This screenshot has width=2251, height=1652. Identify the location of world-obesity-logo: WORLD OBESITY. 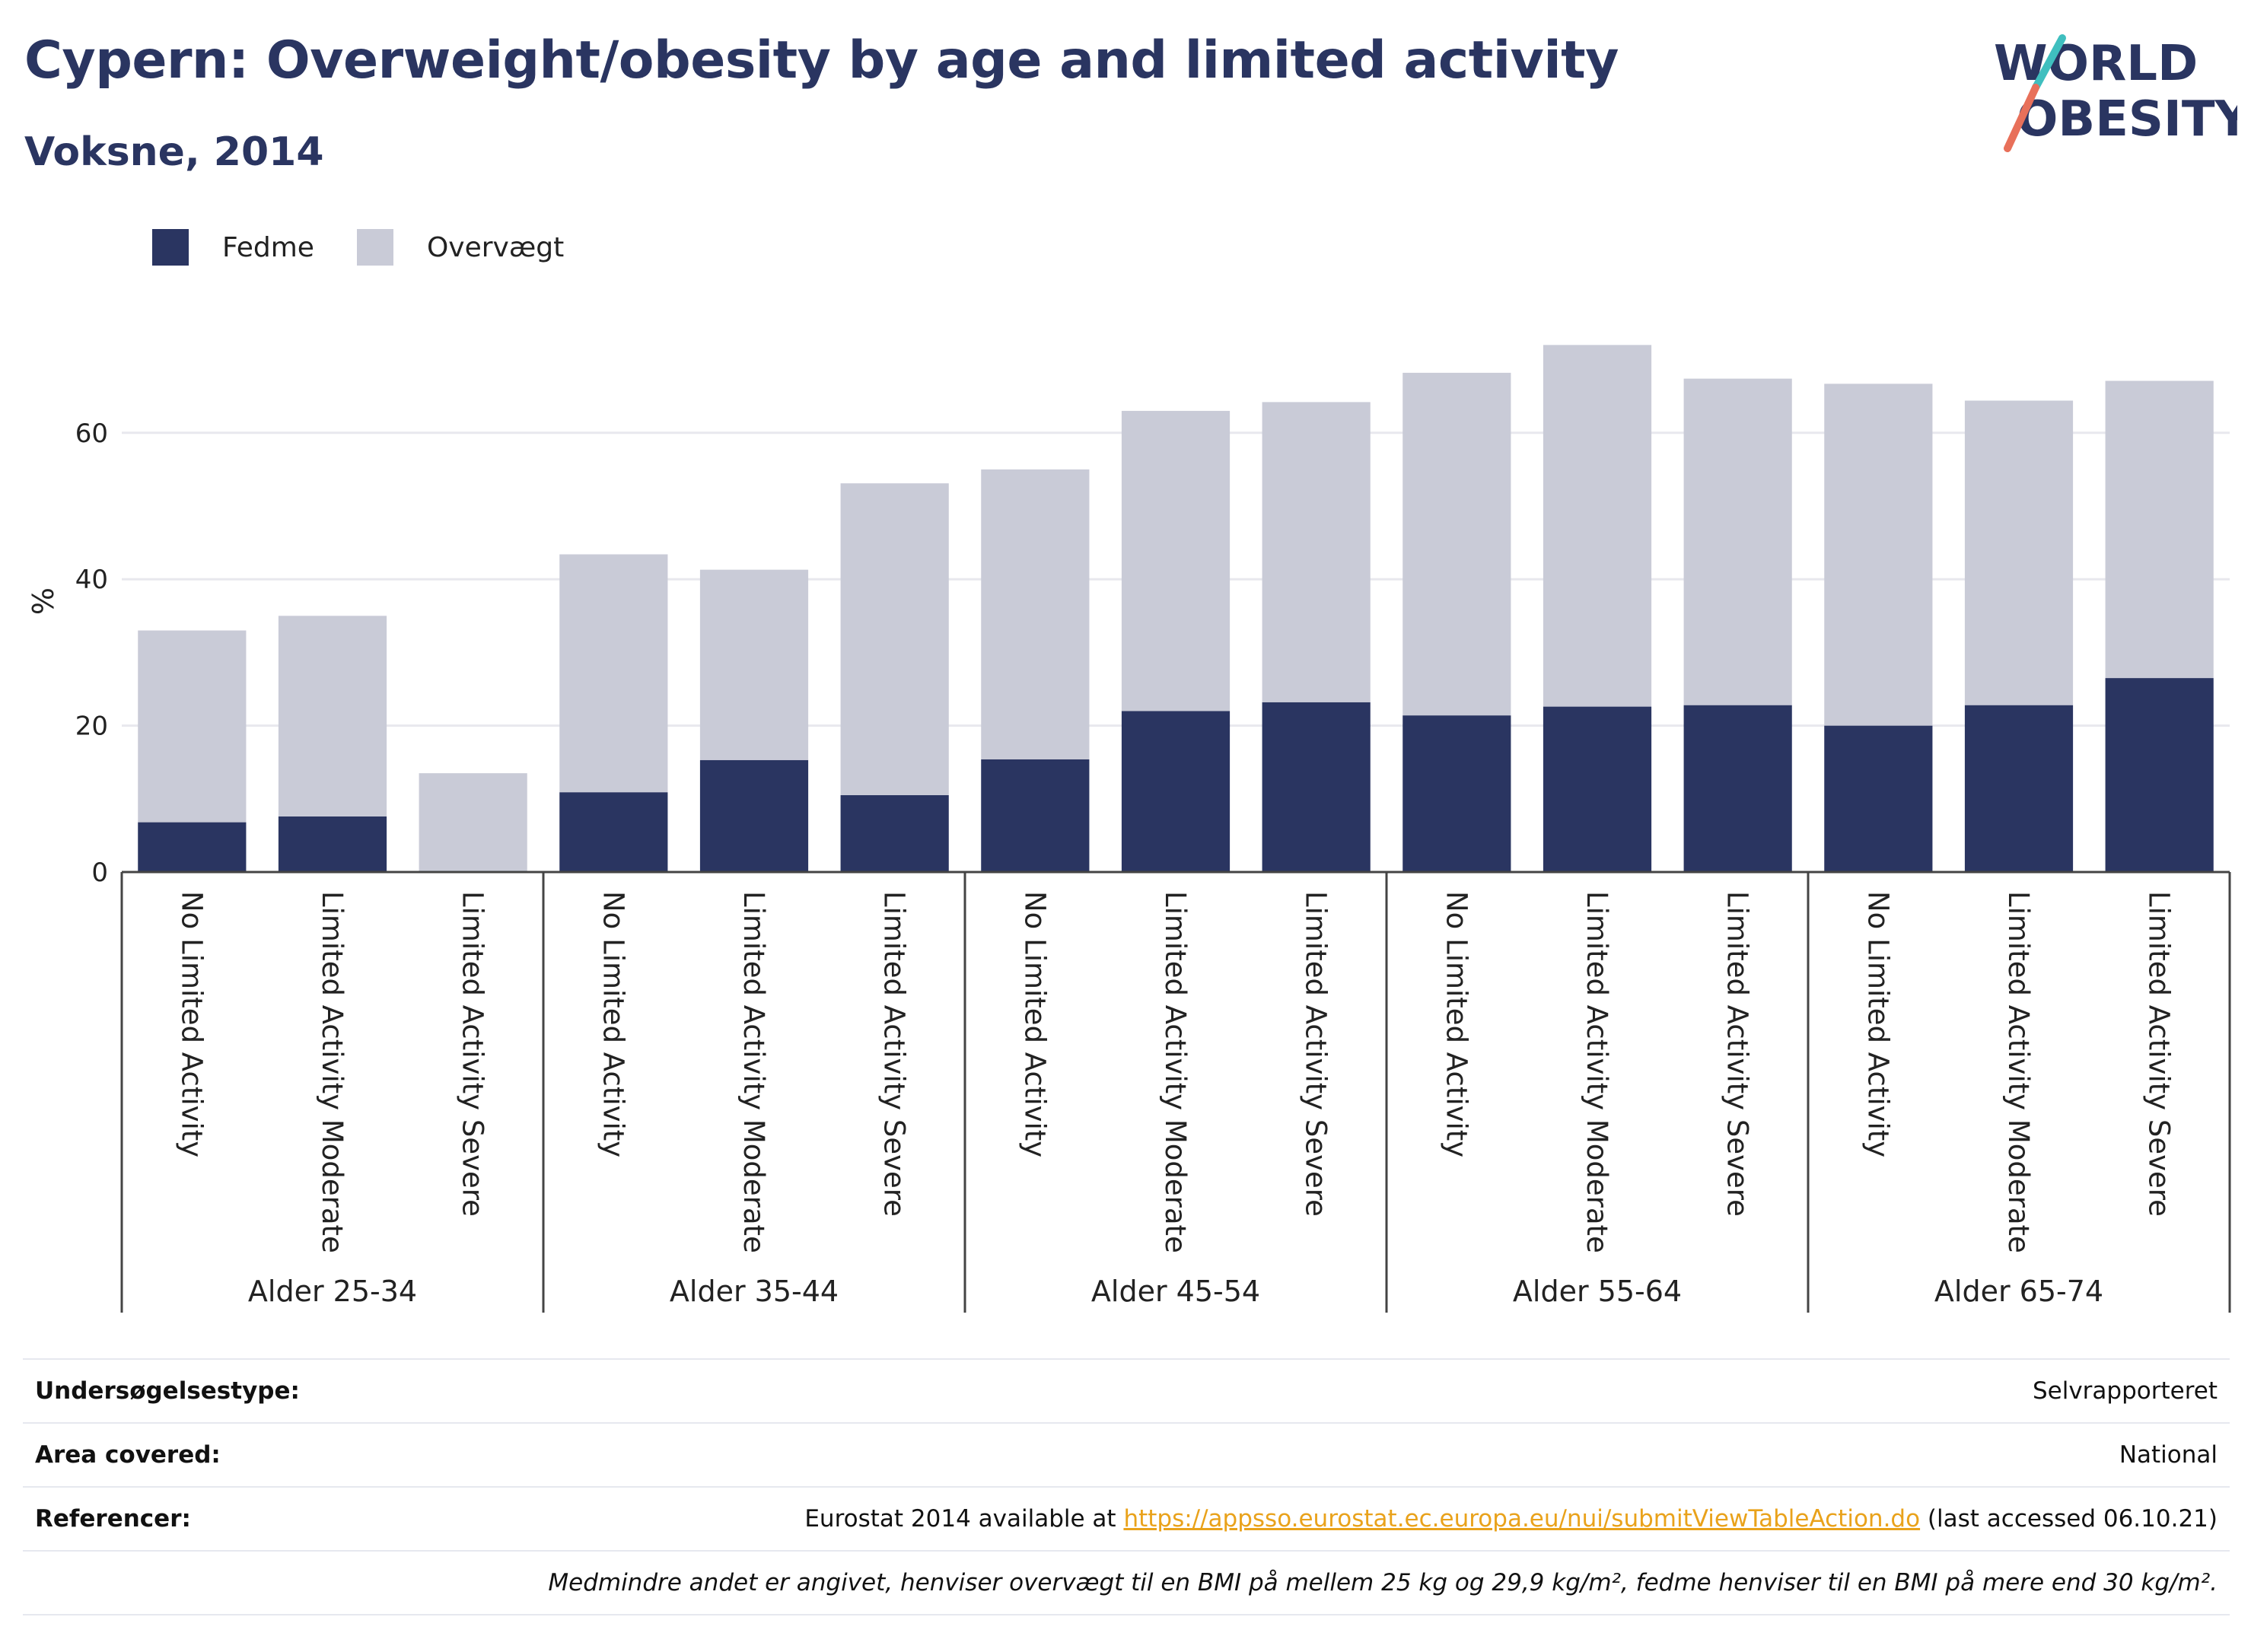
(2115, 93).